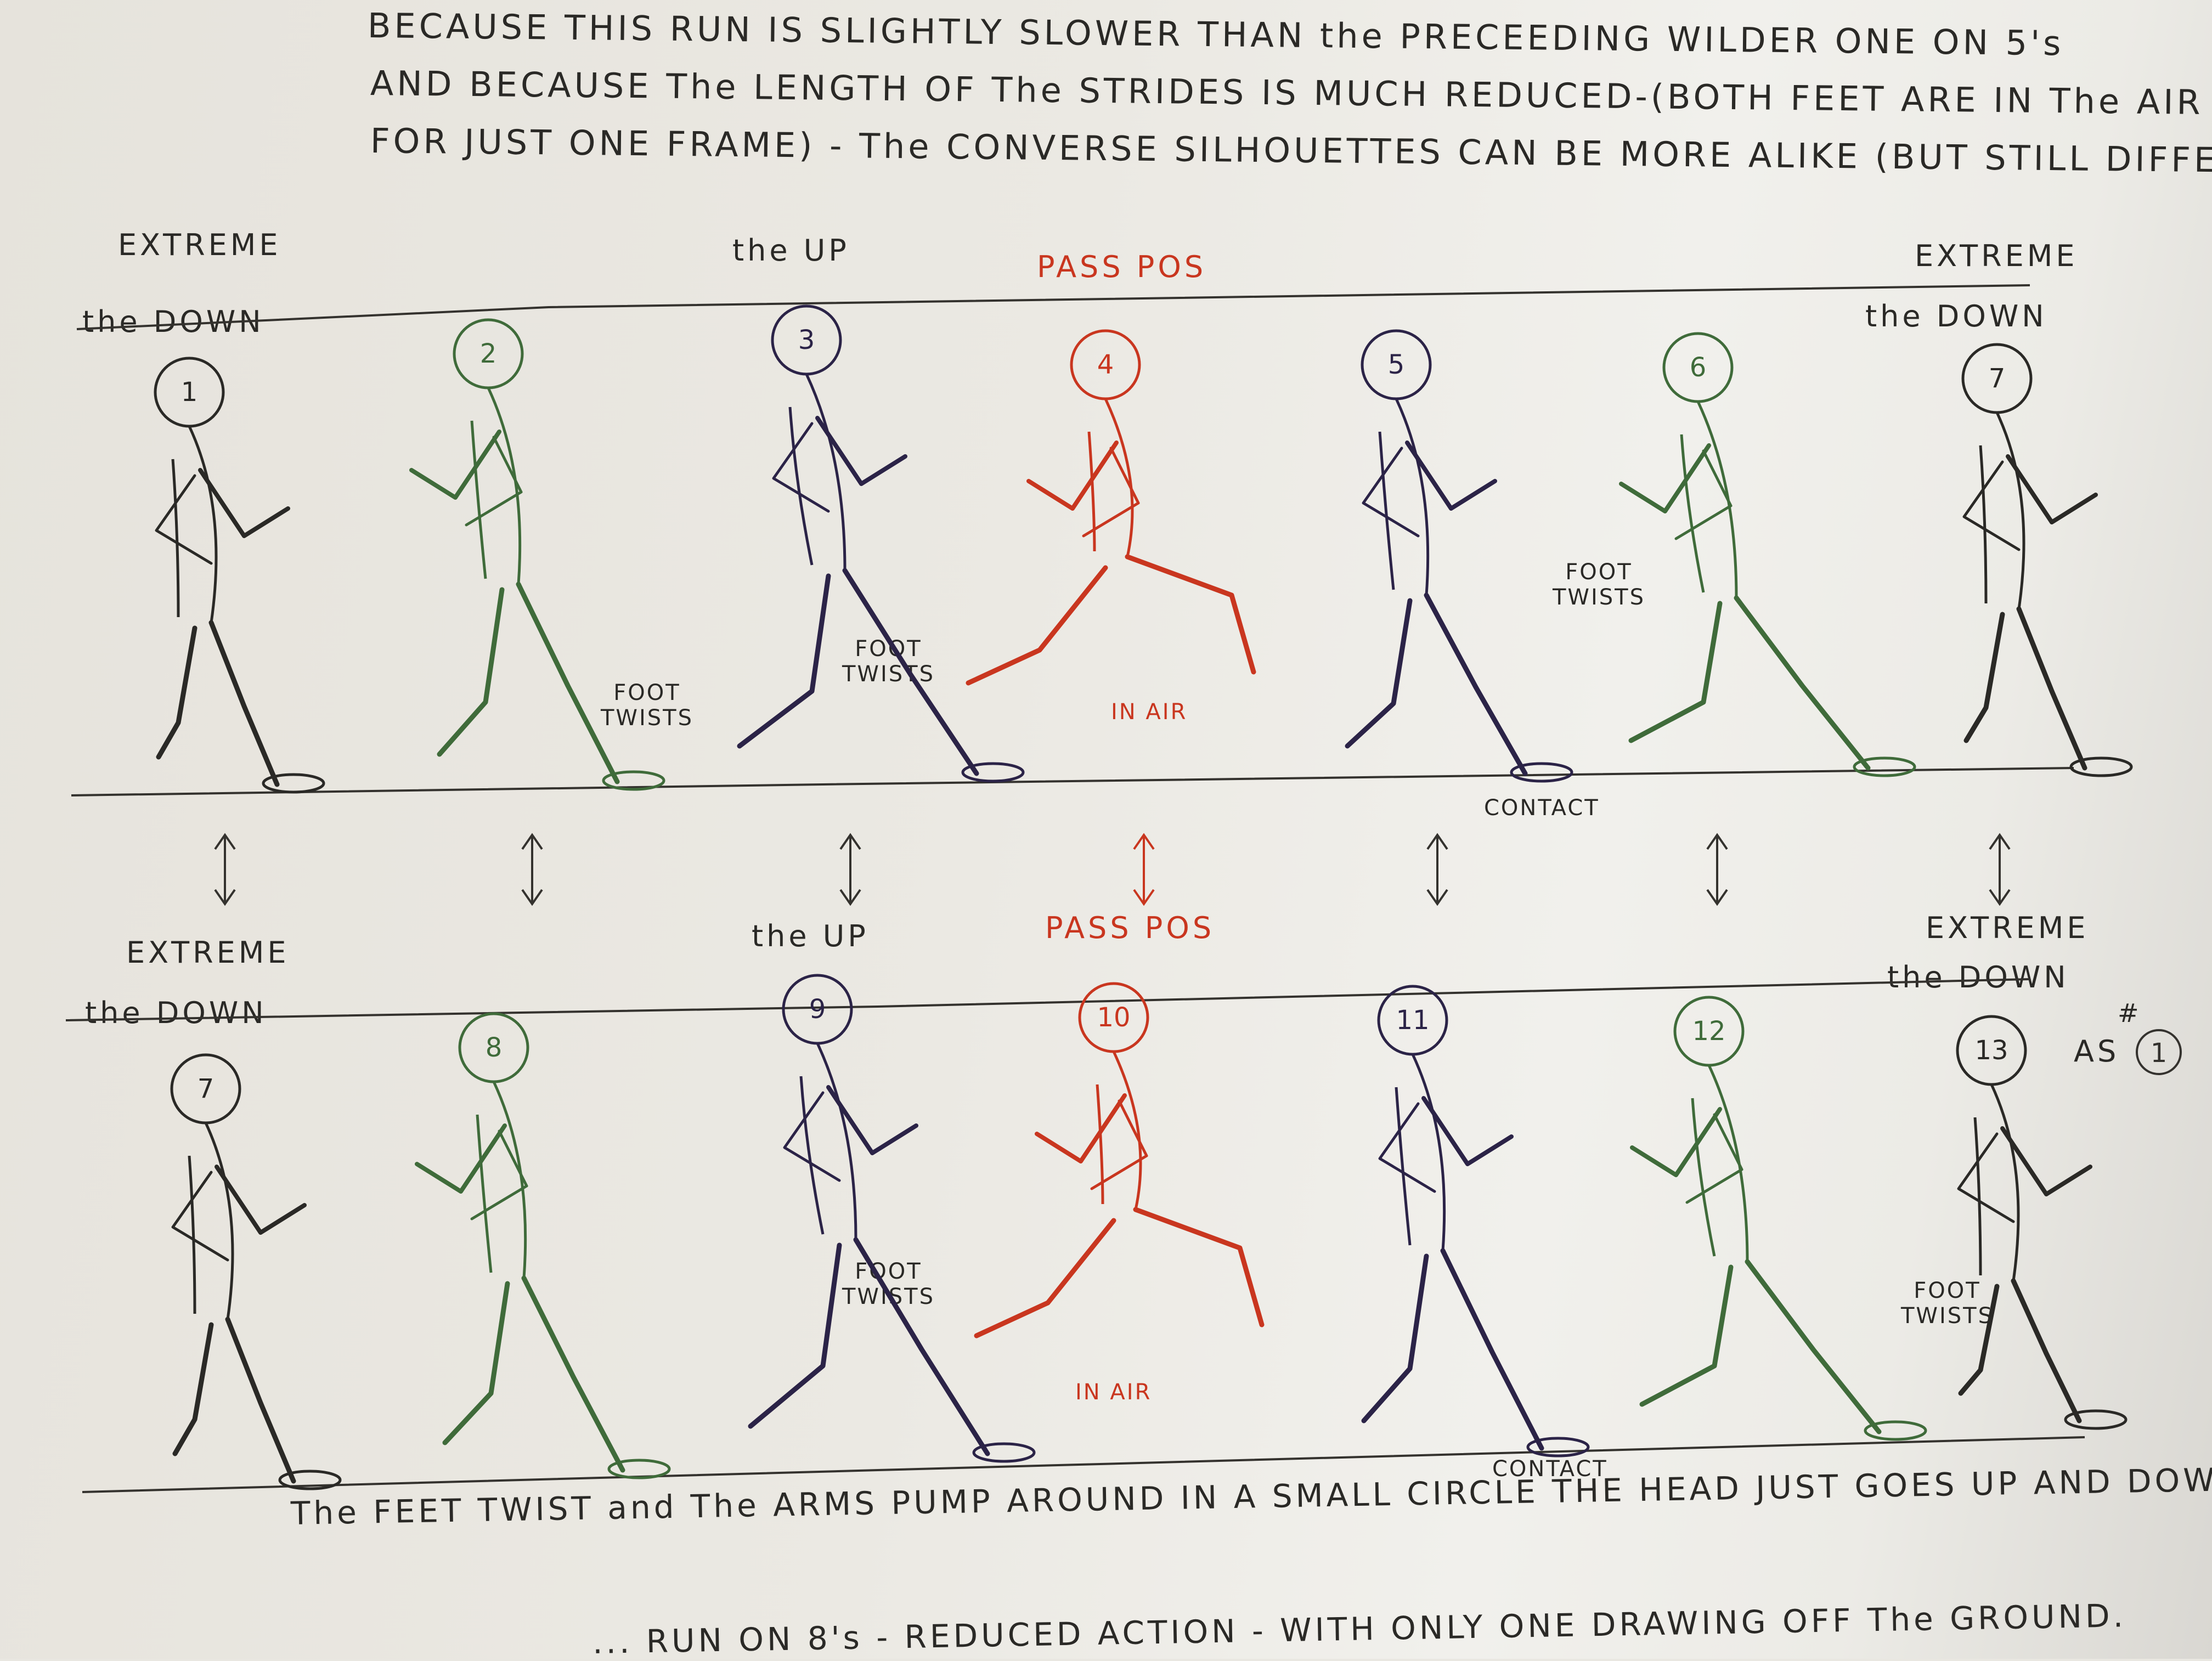 Image resolution: width=2212 pixels, height=1661 pixels. Describe the element at coordinates (791, 251) in the screenshot. I see `row1-up: the UP` at that location.